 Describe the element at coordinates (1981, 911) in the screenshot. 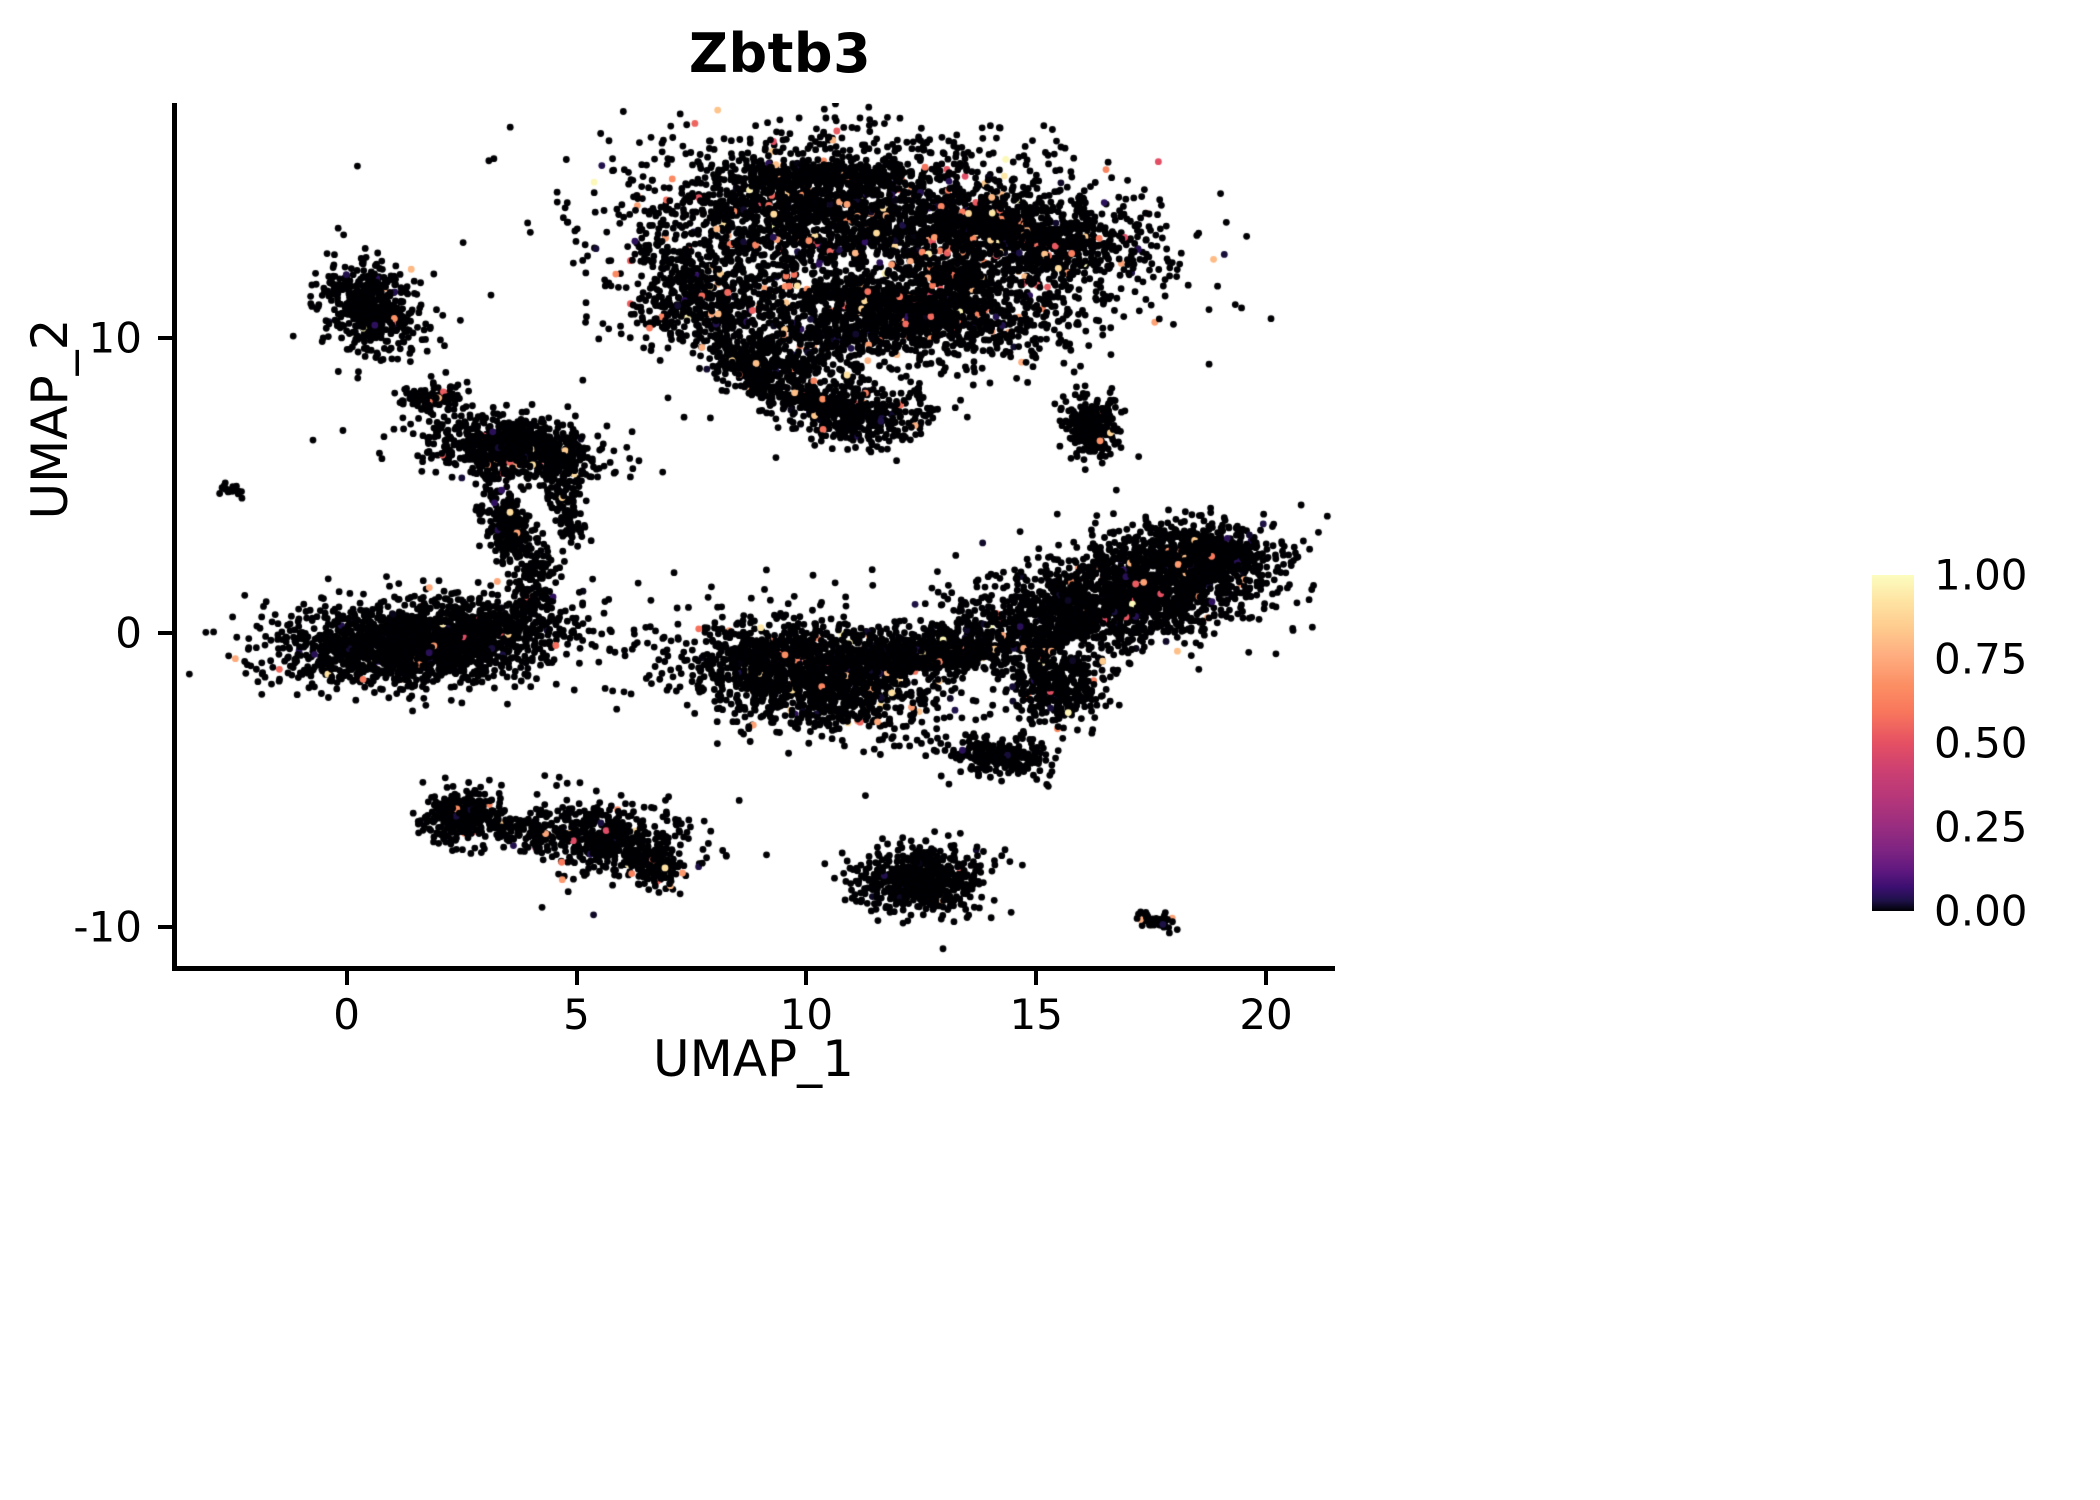

I see `colorbar-tick-label: 0.00` at that location.